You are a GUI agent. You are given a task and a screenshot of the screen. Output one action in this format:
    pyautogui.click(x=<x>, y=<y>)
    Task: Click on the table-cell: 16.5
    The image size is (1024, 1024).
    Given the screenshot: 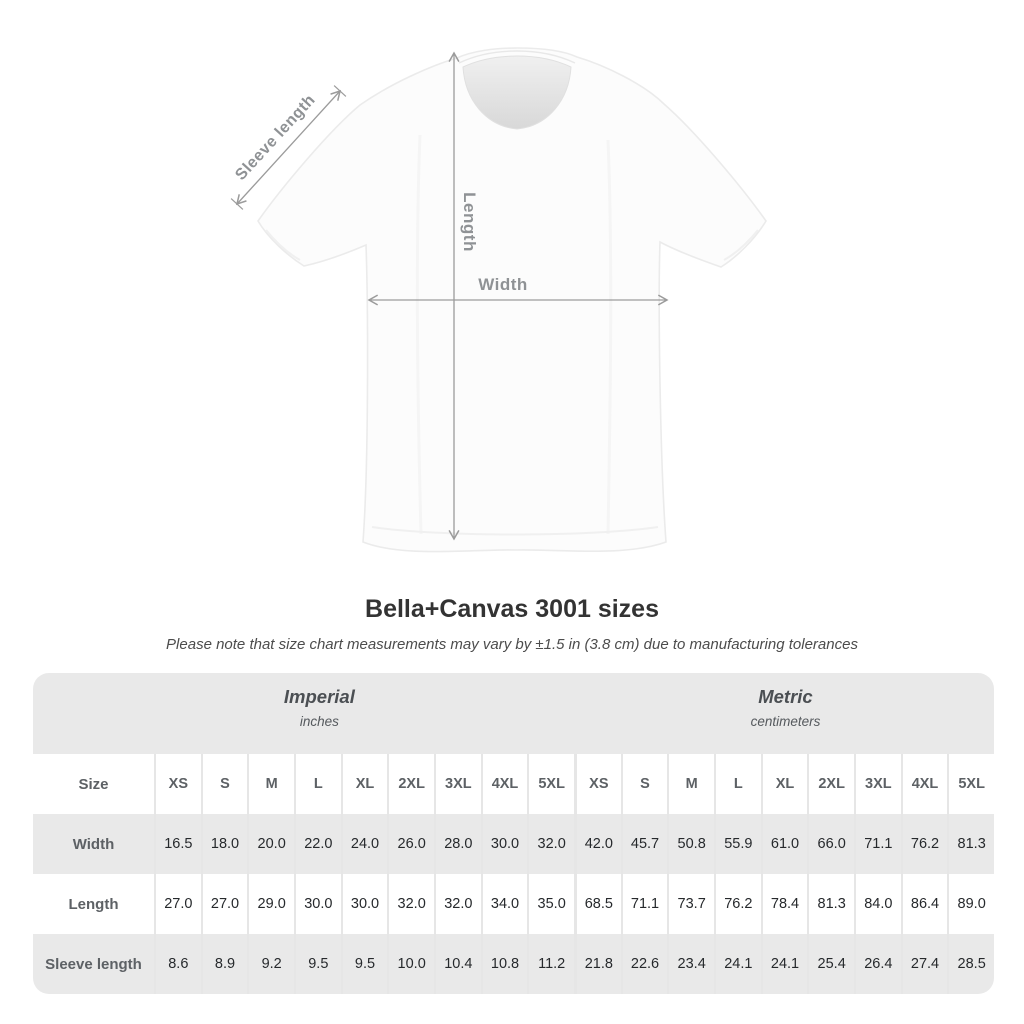 What is the action you would take?
    pyautogui.click(x=177, y=844)
    